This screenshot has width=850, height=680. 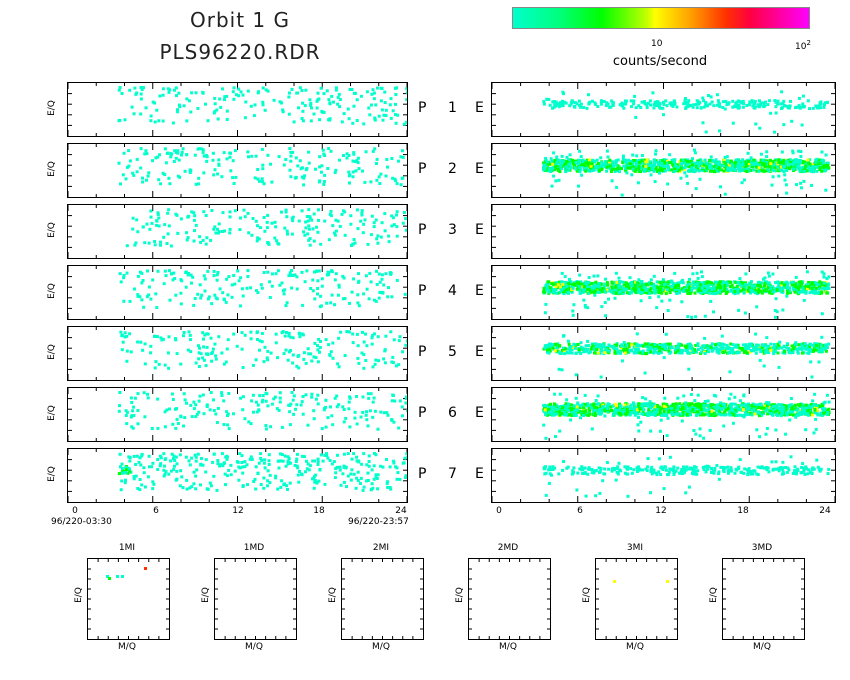 What do you see at coordinates (452, 352) in the screenshot?
I see `row-number: 5` at bounding box center [452, 352].